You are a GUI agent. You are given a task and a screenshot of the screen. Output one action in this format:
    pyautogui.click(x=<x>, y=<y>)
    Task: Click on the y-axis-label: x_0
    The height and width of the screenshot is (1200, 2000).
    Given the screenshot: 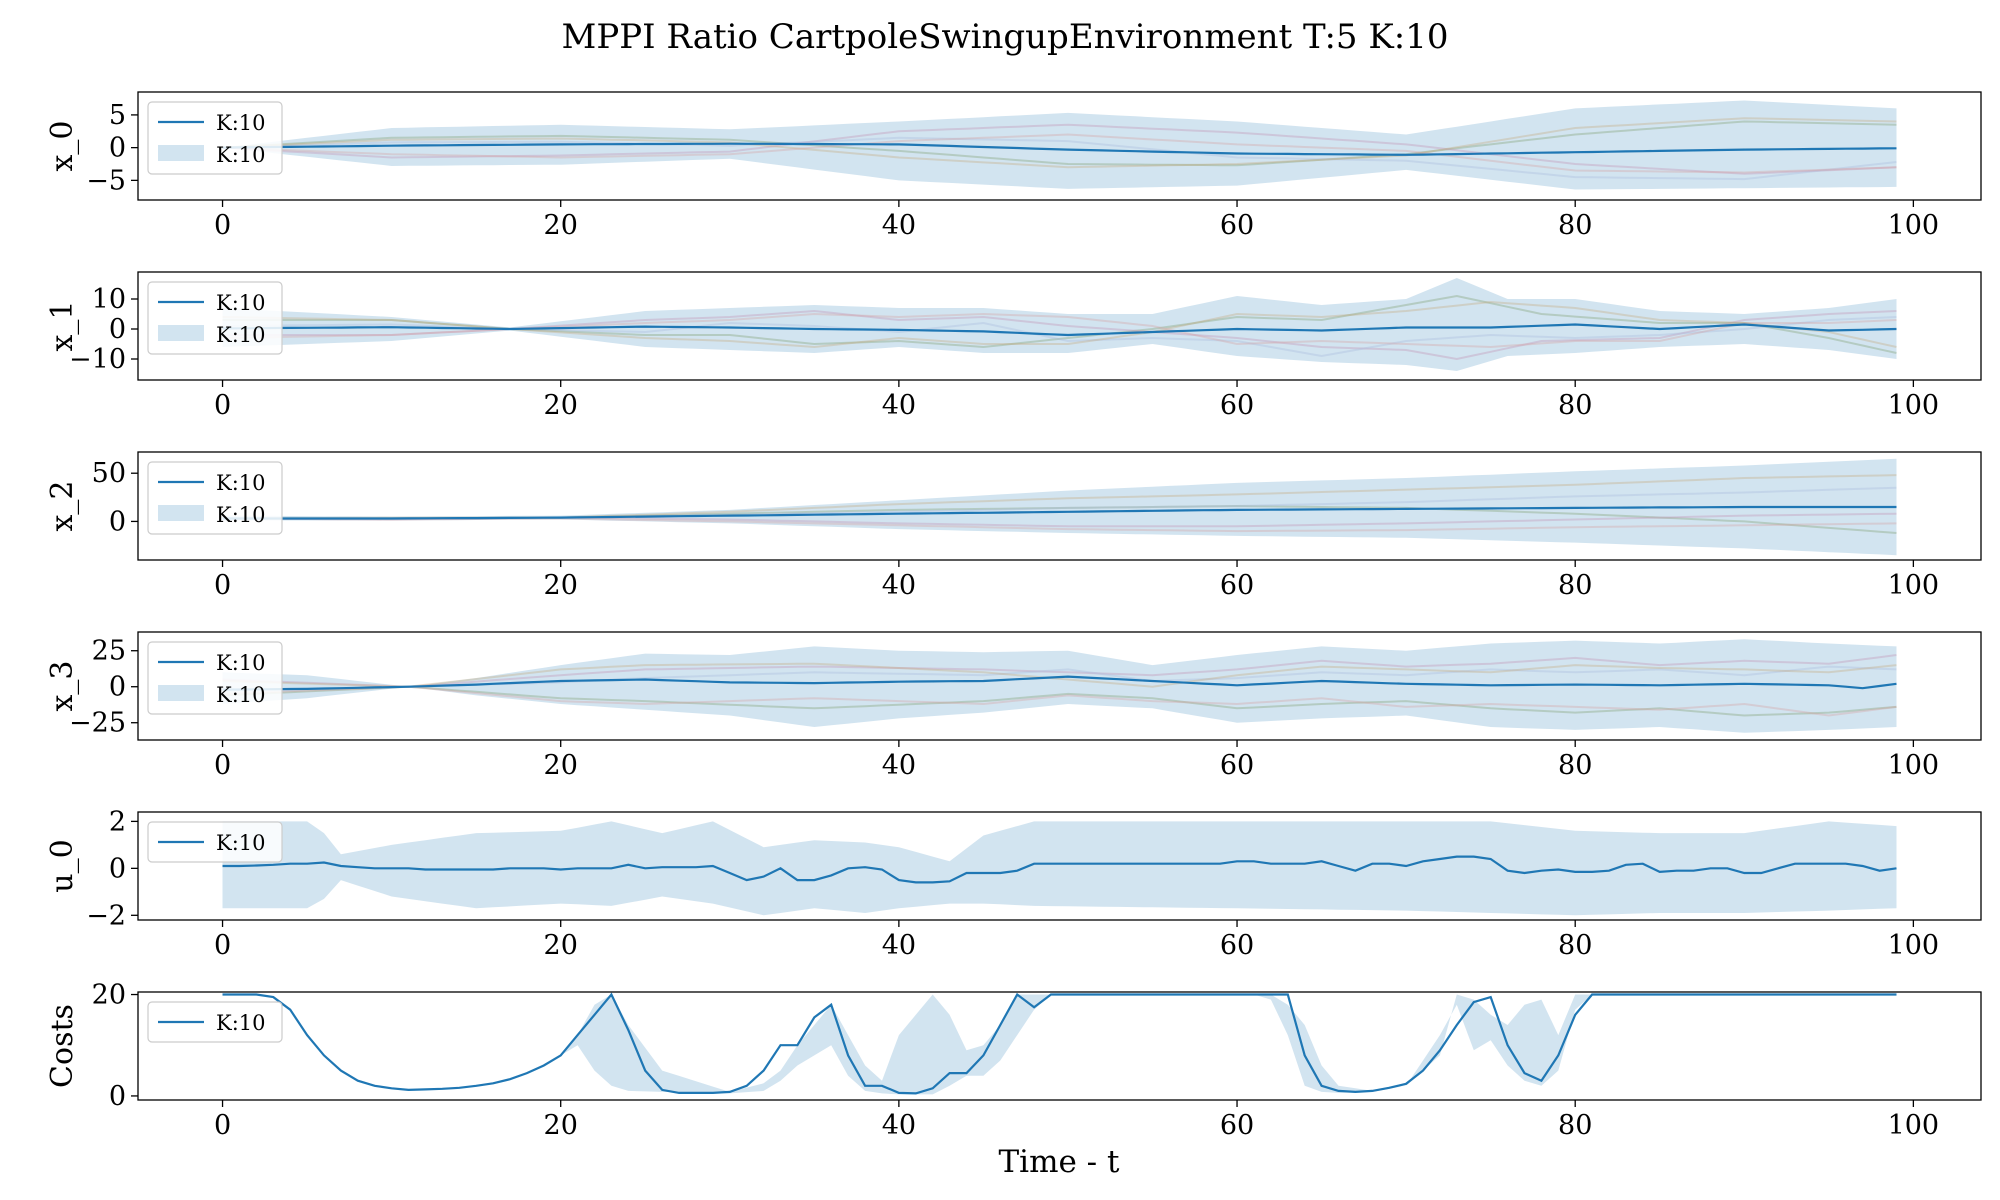 What is the action you would take?
    pyautogui.click(x=62, y=145)
    